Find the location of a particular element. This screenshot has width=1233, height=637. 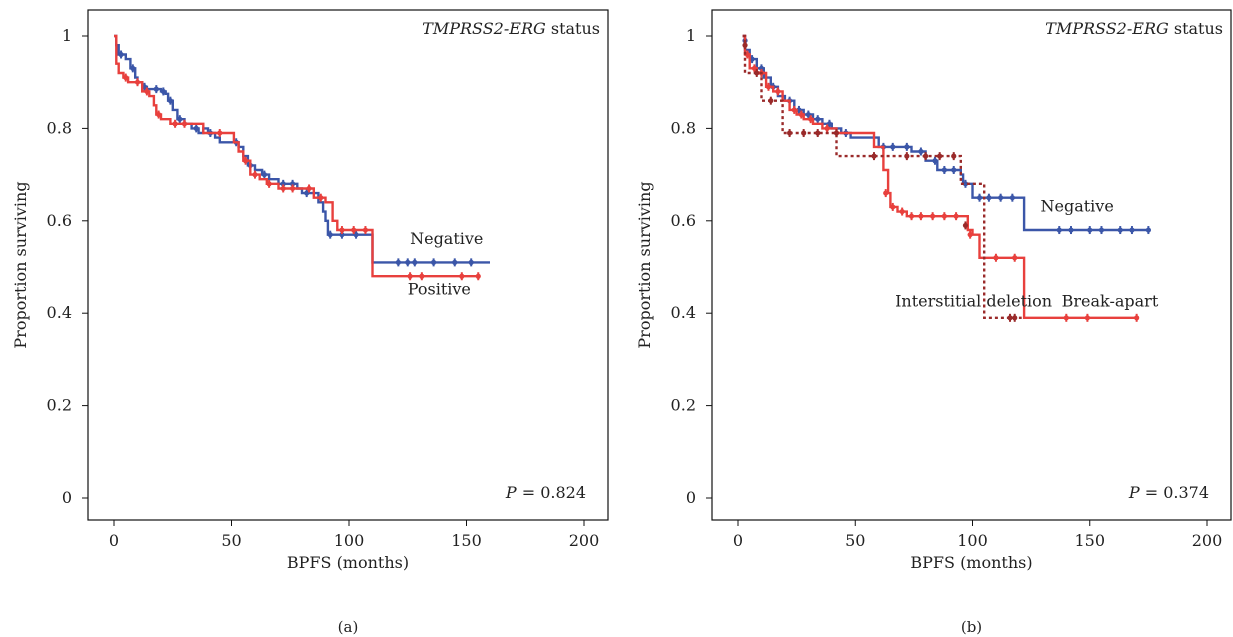

p-number: = 0.824 is located at coordinates (551, 492).